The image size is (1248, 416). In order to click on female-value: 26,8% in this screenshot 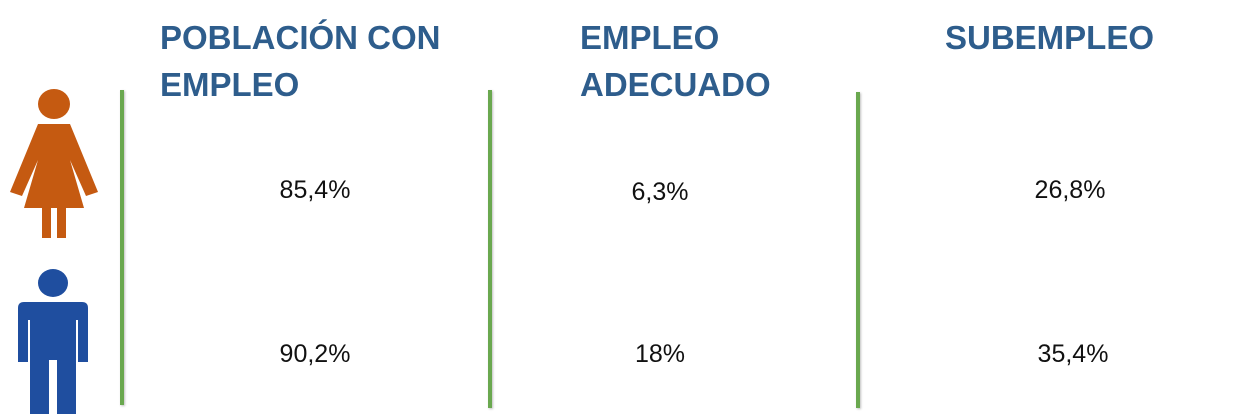, I will do `click(1070, 190)`.